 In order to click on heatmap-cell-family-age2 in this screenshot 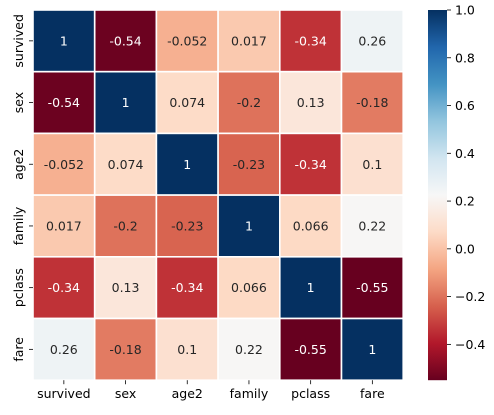, I will do `click(187, 226)`.